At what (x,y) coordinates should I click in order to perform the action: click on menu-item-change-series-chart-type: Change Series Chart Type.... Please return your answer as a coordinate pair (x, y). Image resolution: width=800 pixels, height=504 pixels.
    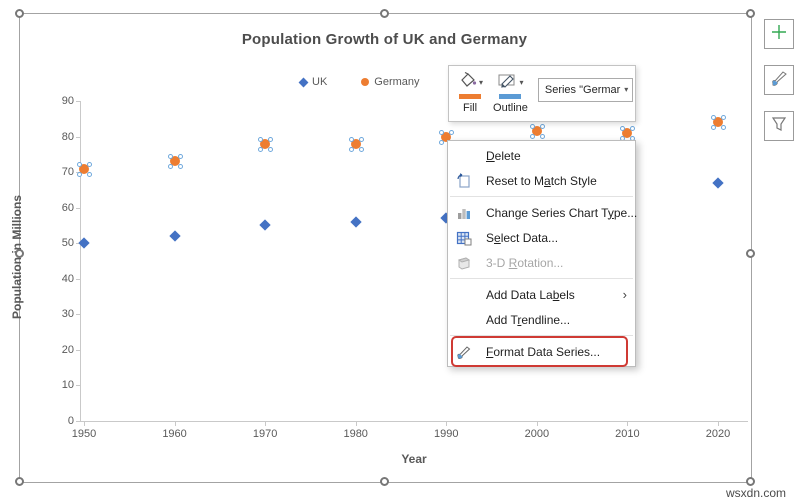
    Looking at the image, I should click on (542, 212).